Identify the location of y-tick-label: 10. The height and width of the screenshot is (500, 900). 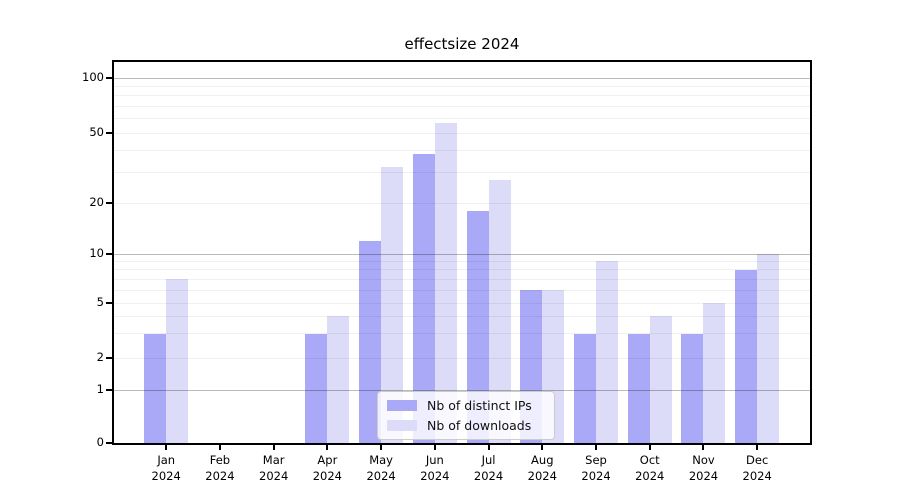
(96, 253).